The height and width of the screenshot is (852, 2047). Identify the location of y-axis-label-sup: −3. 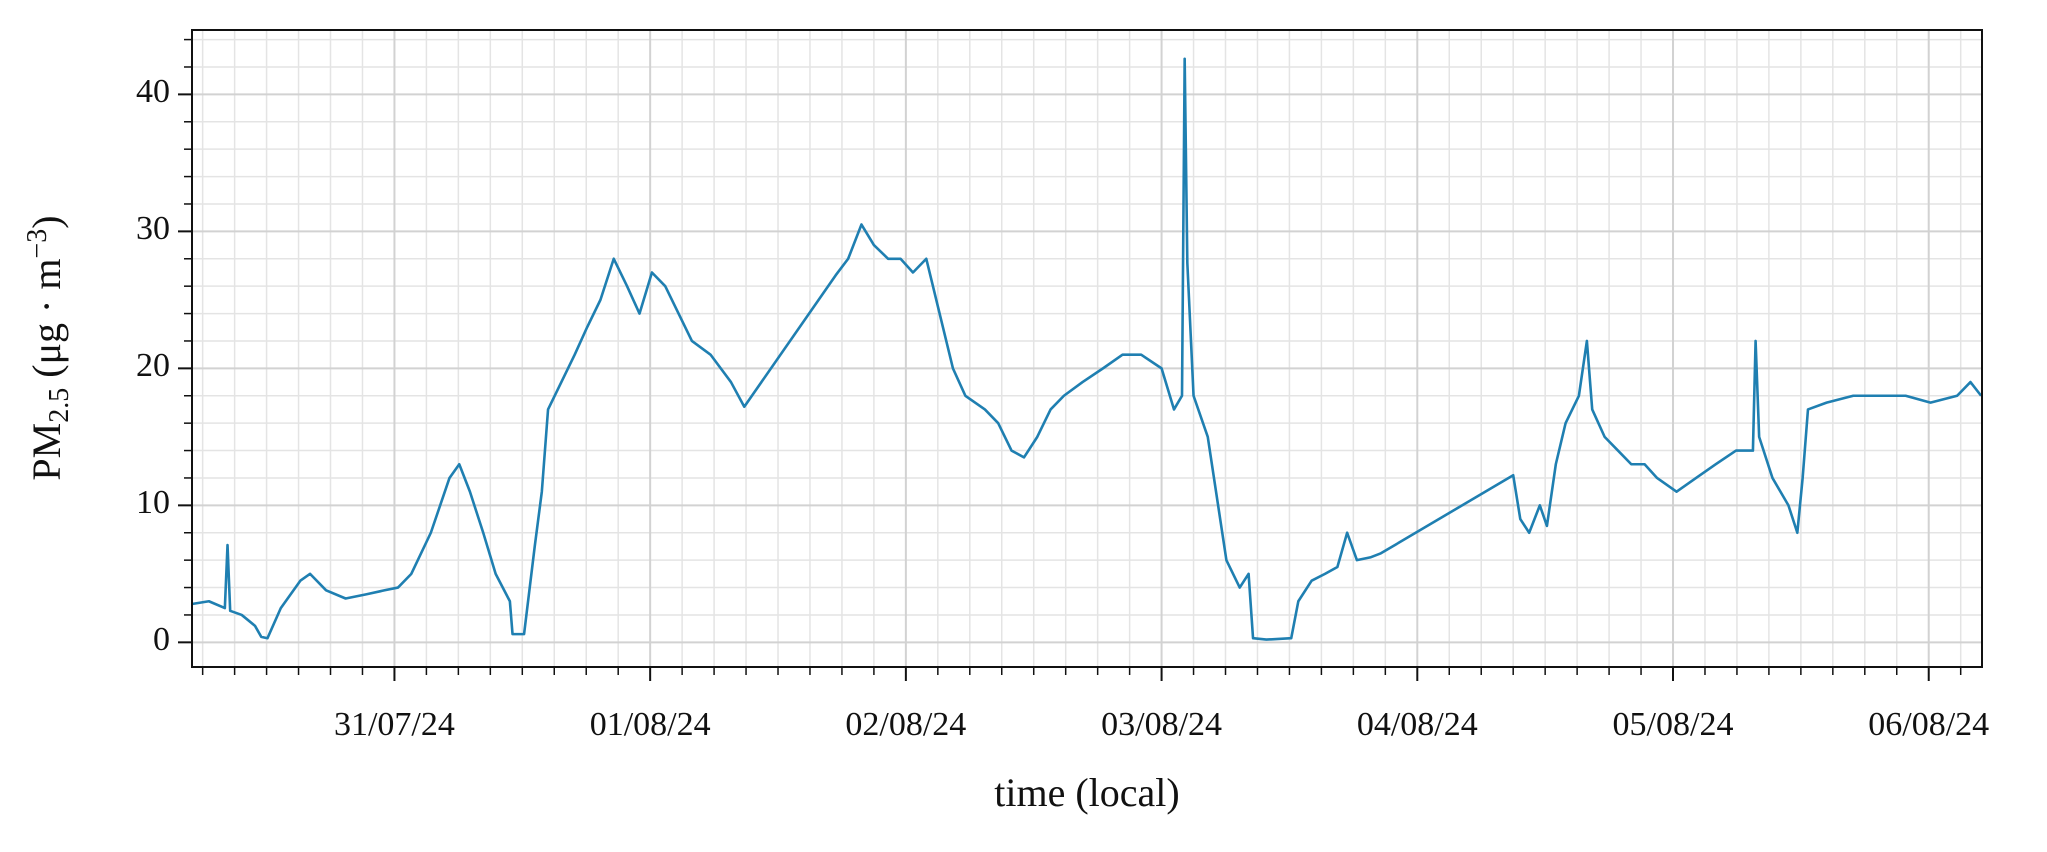
(37, 244).